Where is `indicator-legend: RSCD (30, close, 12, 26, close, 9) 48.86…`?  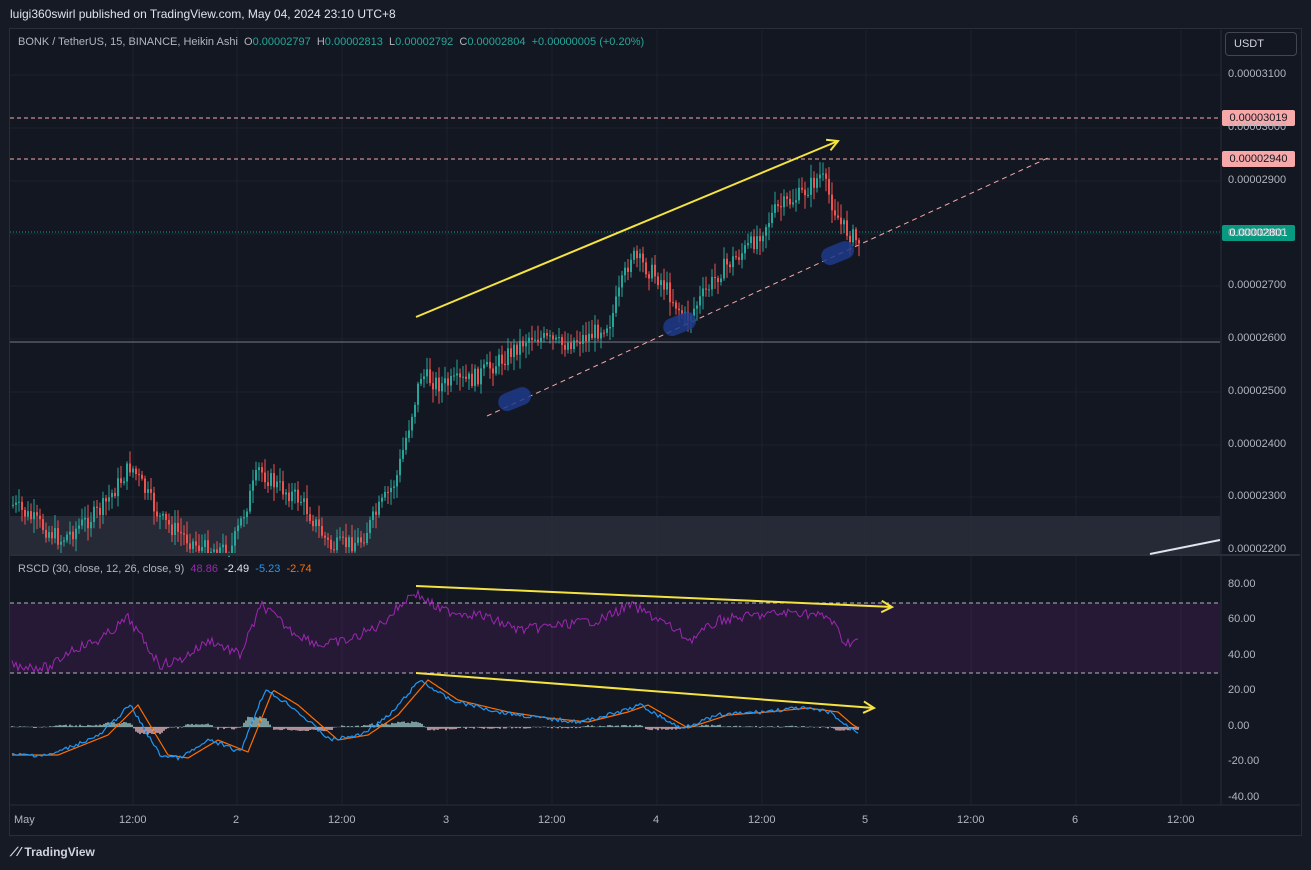
indicator-legend: RSCD (30, close, 12, 26, close, 9) 48.86… is located at coordinates (165, 569).